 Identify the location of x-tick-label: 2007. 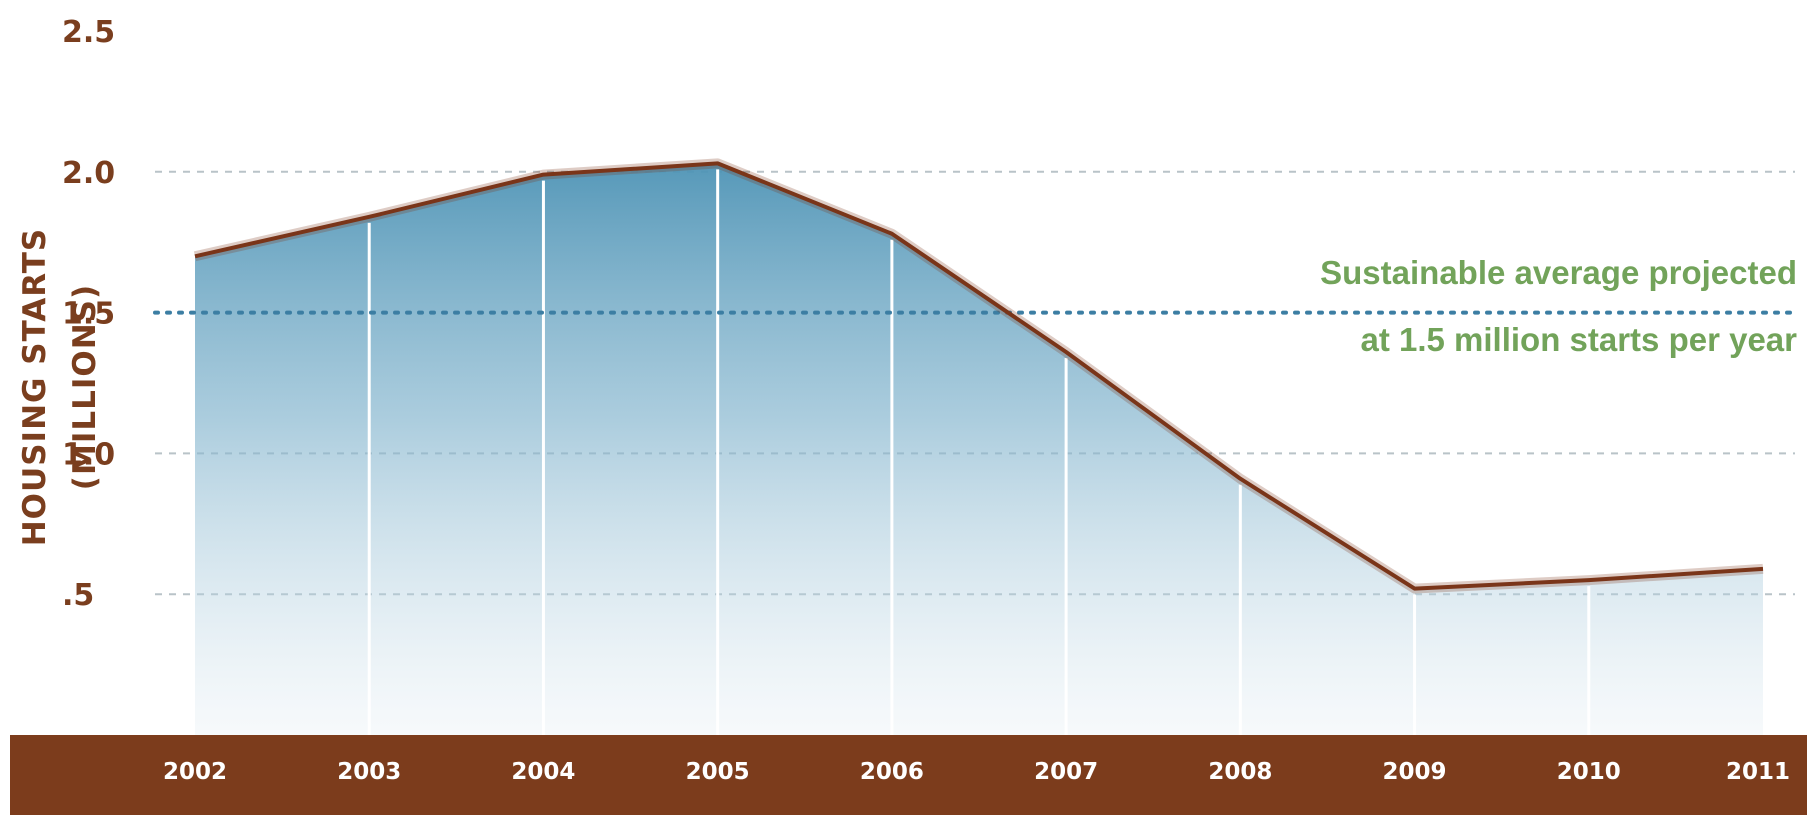
(1066, 772).